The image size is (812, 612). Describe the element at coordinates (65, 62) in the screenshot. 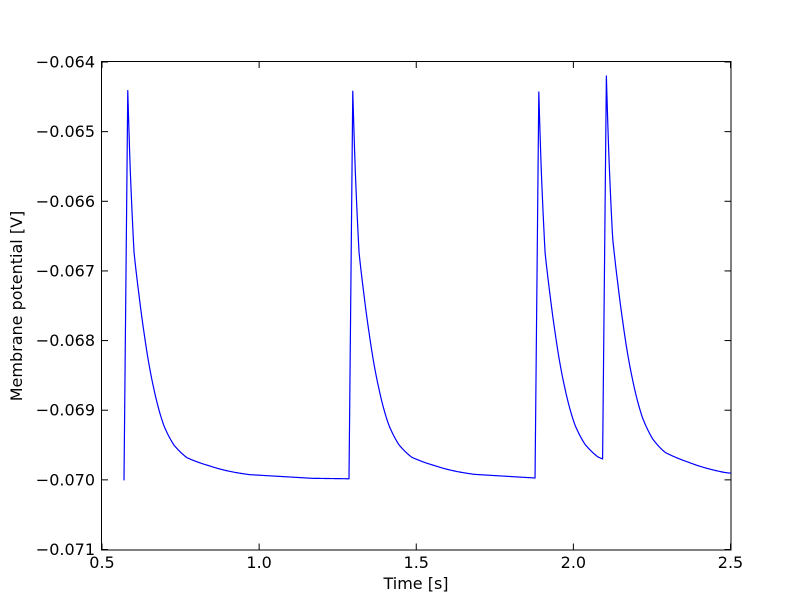

I see `y-tick-label: −0.064` at that location.